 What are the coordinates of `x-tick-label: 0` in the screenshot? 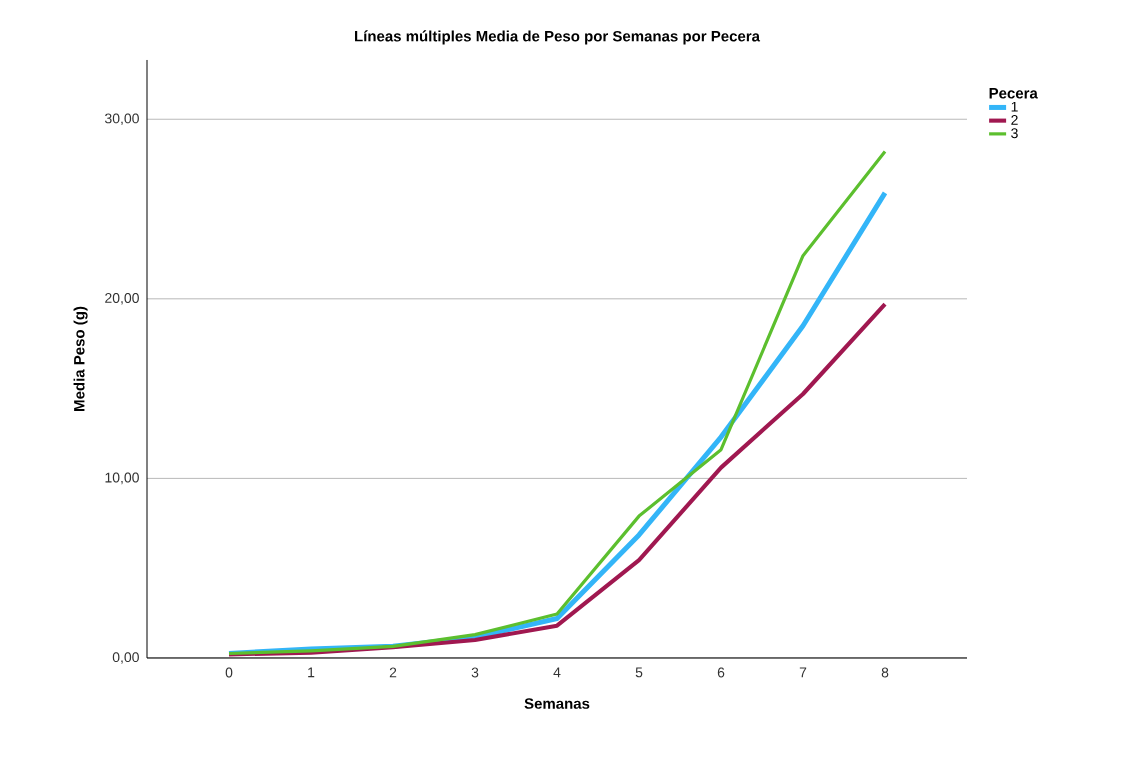 It's located at (229, 672).